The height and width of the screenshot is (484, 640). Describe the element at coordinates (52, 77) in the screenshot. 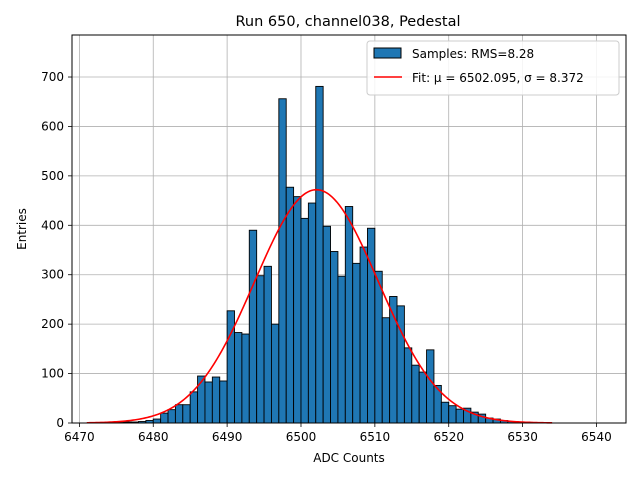

I see `y-tick-label: 700` at that location.